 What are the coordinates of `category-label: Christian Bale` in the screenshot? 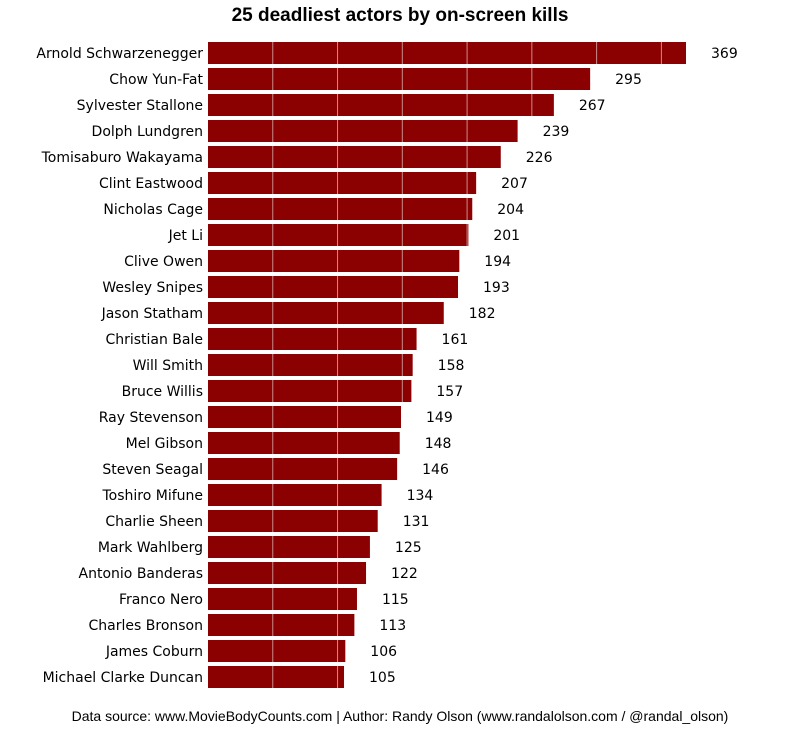 It's located at (154, 340).